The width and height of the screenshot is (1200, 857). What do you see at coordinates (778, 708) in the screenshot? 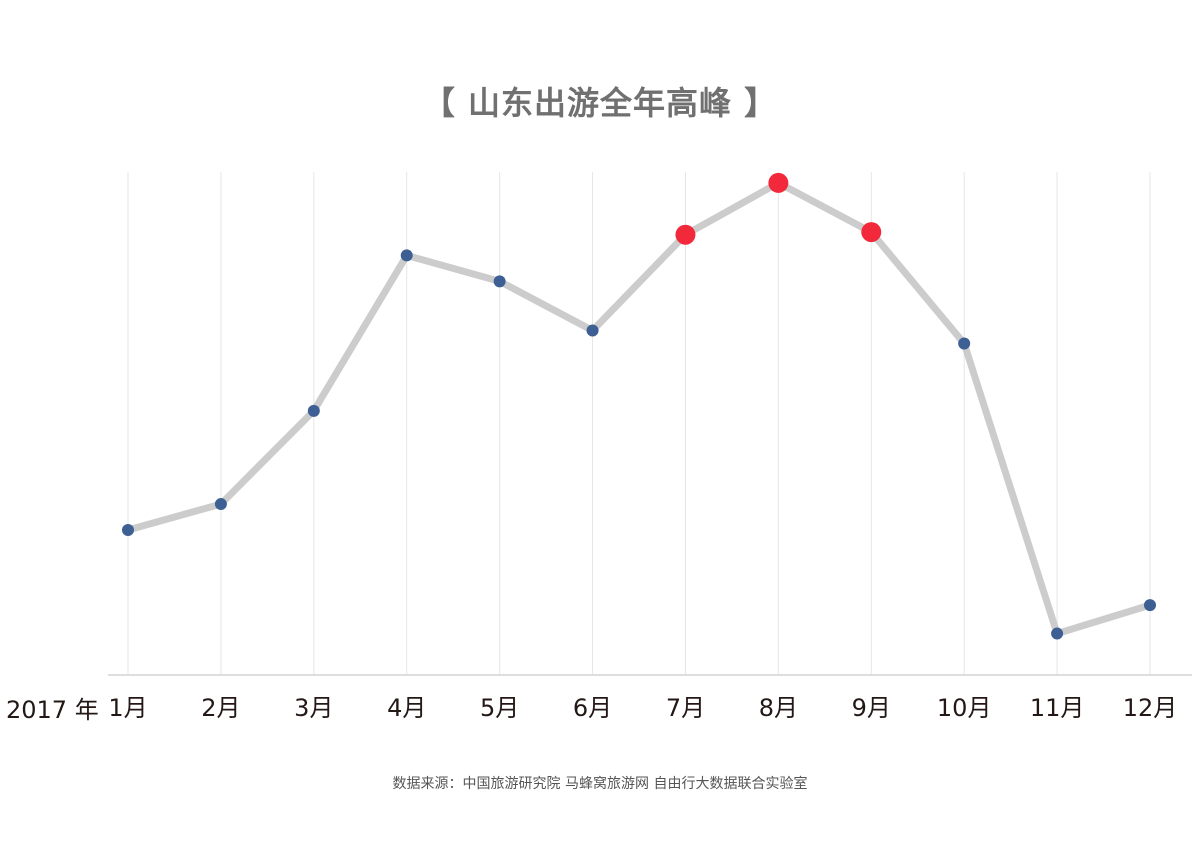
I see `x-tick-label: 8月` at bounding box center [778, 708].